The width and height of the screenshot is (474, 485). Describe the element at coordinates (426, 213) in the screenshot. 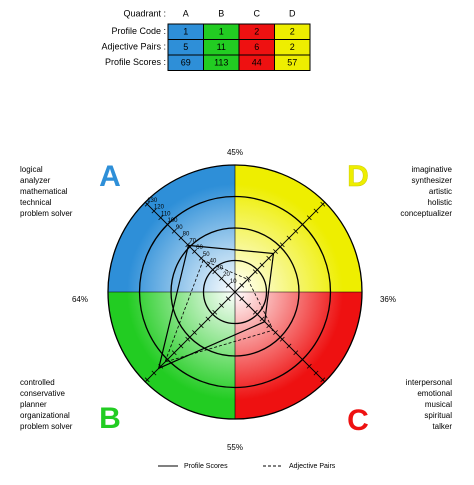

I see `descriptor: conceptualizer` at that location.